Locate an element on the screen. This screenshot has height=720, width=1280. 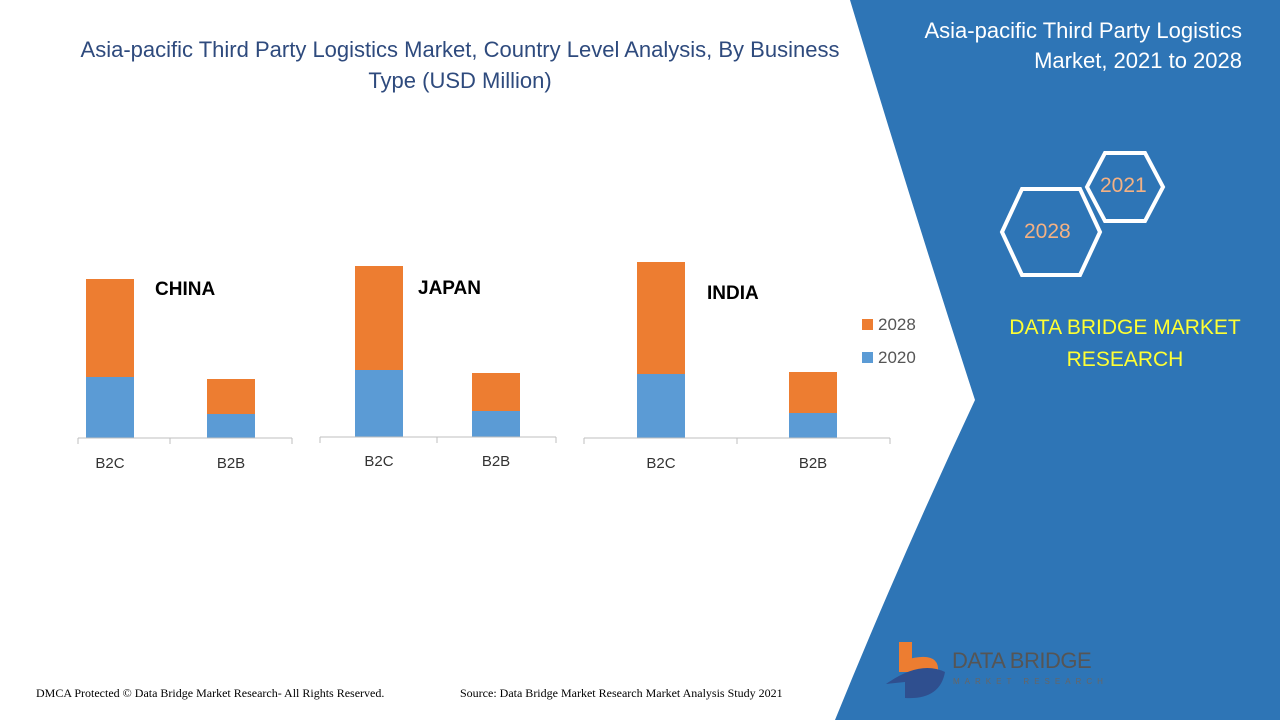
logo-icon is located at coordinates (915, 670).